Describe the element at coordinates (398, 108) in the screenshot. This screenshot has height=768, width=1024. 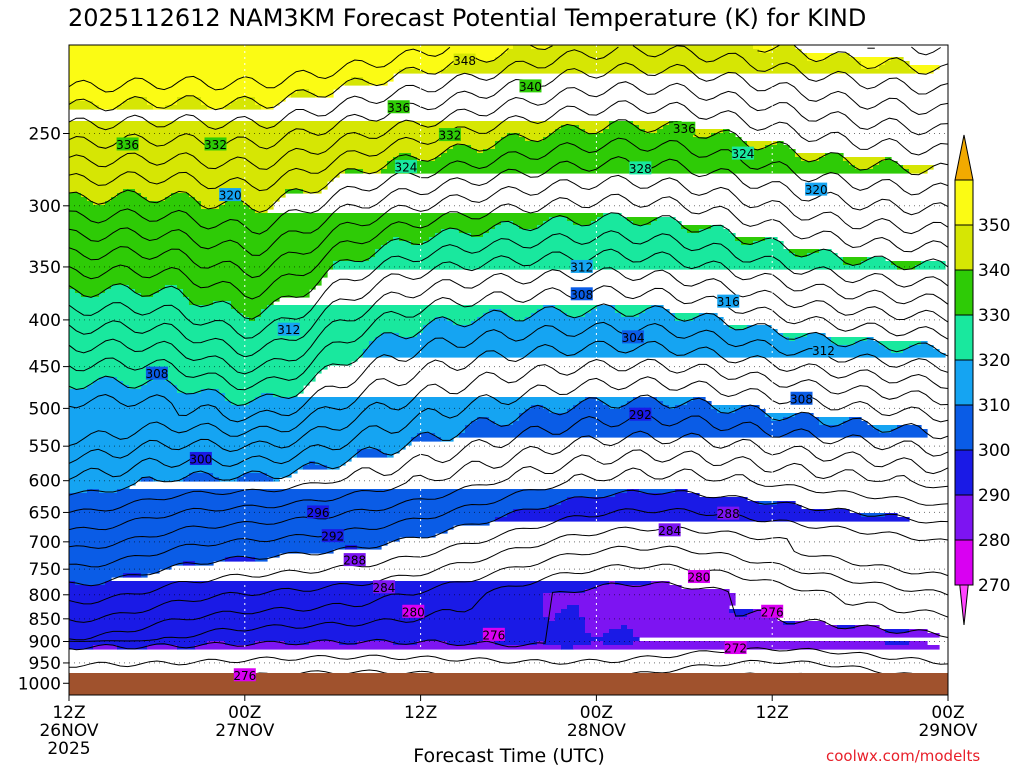
I see `contour-label: 336` at that location.